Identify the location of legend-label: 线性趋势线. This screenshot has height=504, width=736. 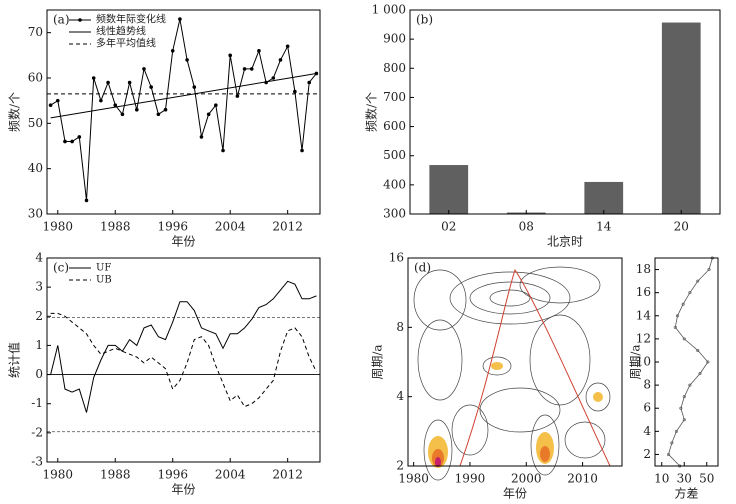
(121, 31).